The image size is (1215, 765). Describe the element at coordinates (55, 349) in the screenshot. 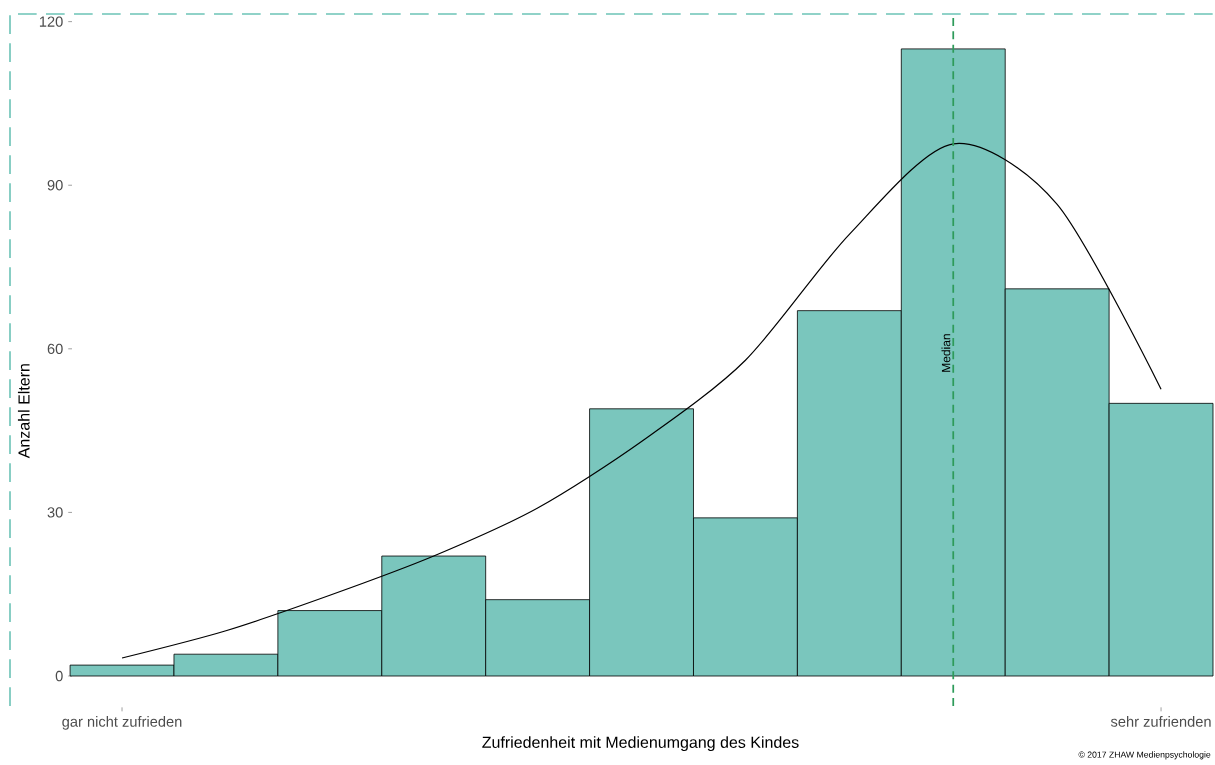

I see `y-tick-label: 60` at that location.